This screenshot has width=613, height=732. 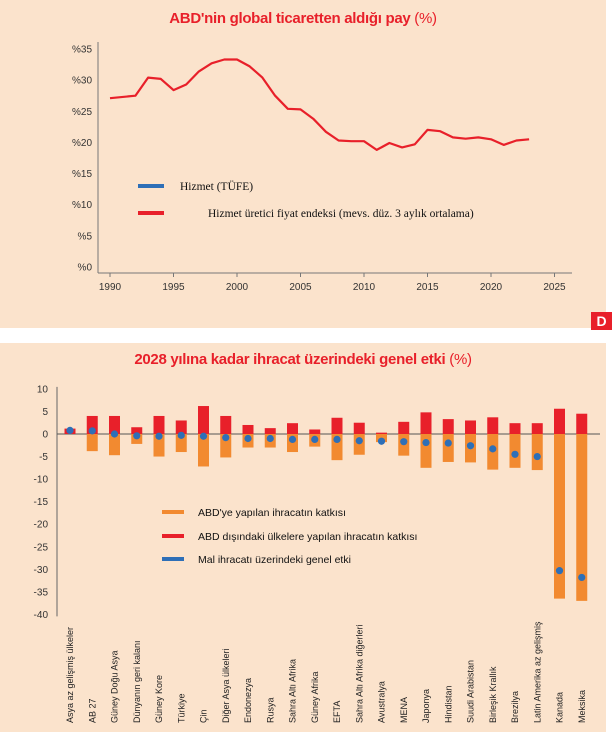 What do you see at coordinates (274, 560) in the screenshot?
I see `legend-label: Mal ihracatı üzerindeki genel etki` at bounding box center [274, 560].